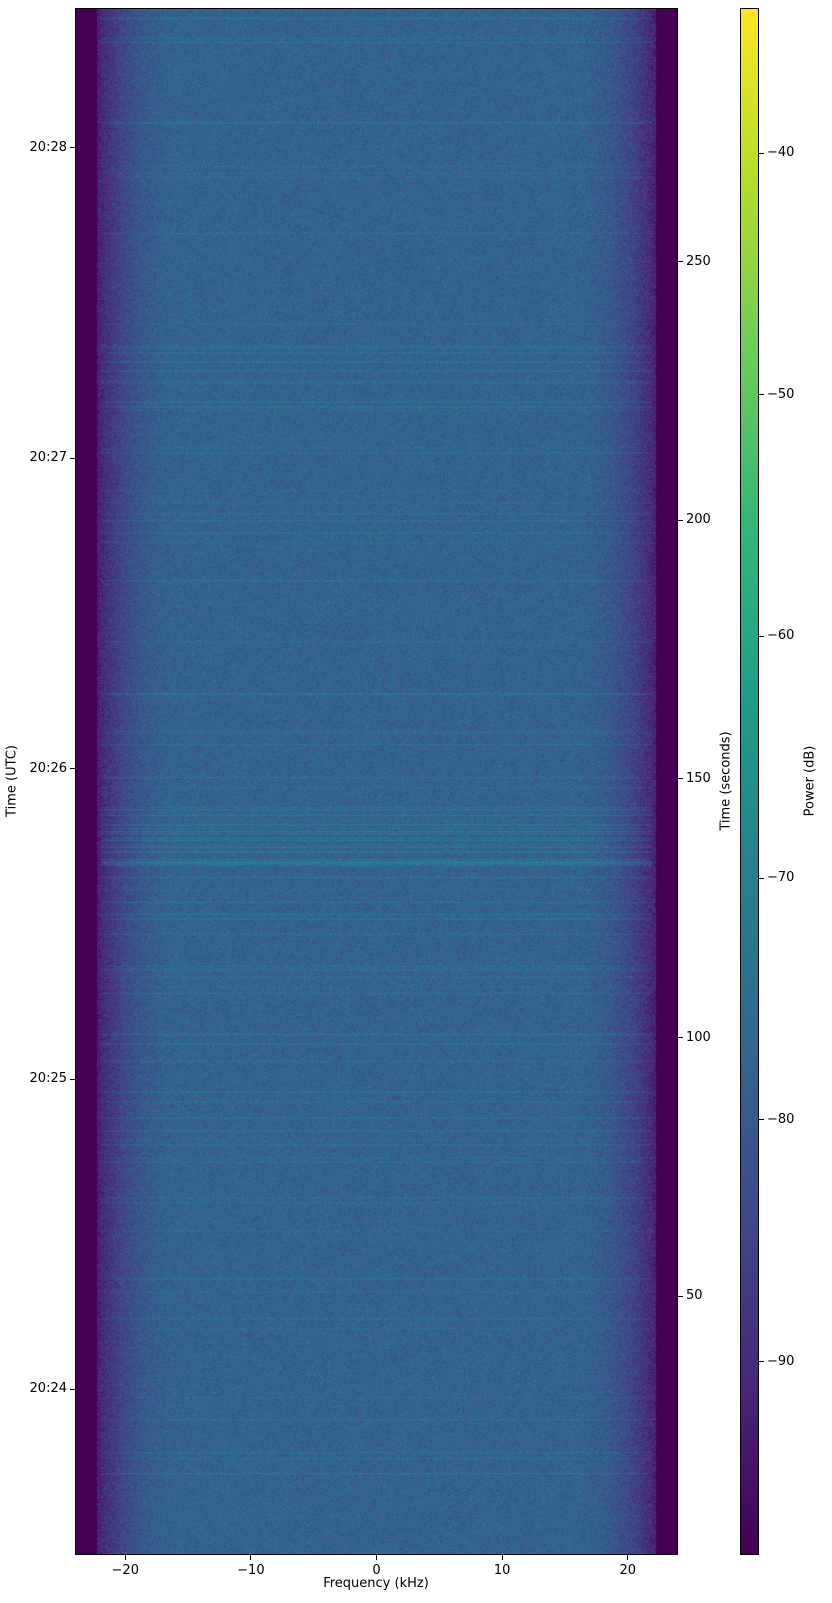  I want to click on y-left-tick-label: 20:28, so click(48, 147).